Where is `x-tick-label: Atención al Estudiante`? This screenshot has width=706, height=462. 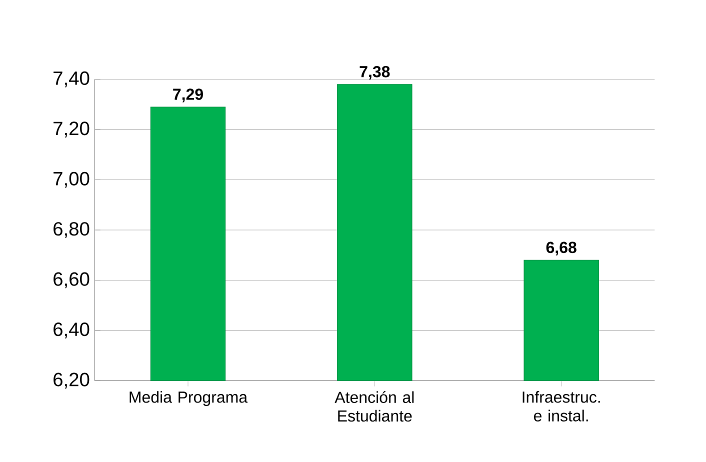 x-tick-label: Atención al Estudiante is located at coordinates (374, 406).